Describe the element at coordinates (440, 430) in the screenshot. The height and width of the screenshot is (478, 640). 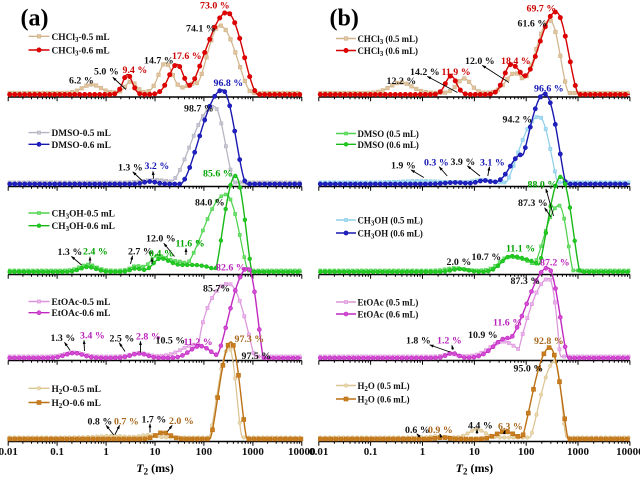
I see `svg-text: 0.9 %` at that location.